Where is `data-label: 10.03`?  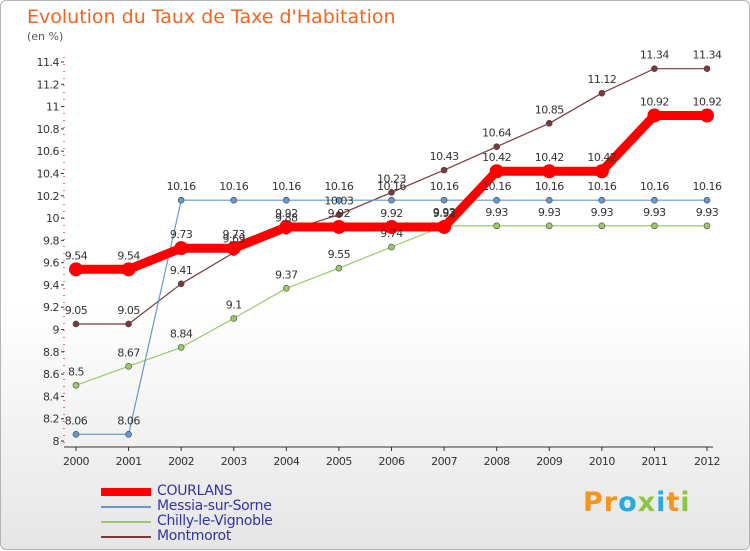
data-label: 10.03 is located at coordinates (338, 201).